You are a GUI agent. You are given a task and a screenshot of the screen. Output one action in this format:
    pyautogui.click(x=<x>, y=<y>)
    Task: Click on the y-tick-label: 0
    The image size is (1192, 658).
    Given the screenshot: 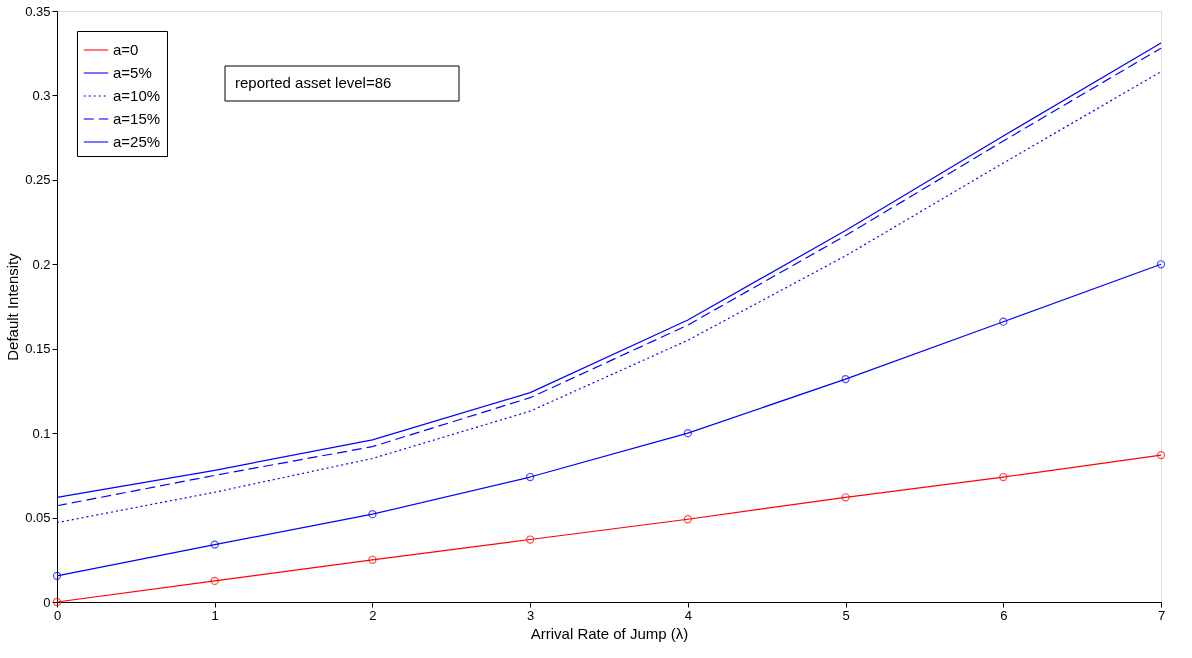 What is the action you would take?
    pyautogui.click(x=47, y=602)
    